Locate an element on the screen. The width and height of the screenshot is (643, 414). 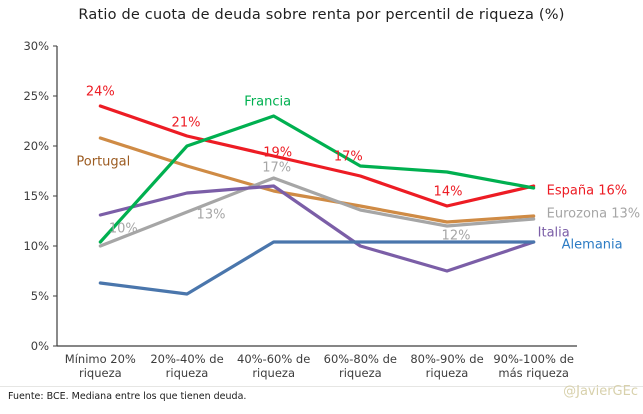
data-label: 19% is located at coordinates (277, 153).